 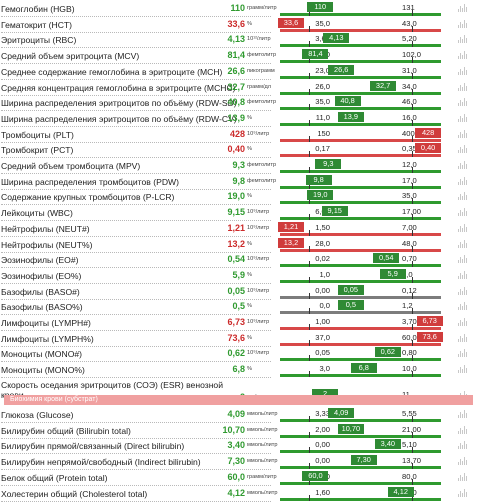 What do you see at coordinates (262, 429) in the screenshot?
I see `test-unit: ммоль/литр` at bounding box center [262, 429].